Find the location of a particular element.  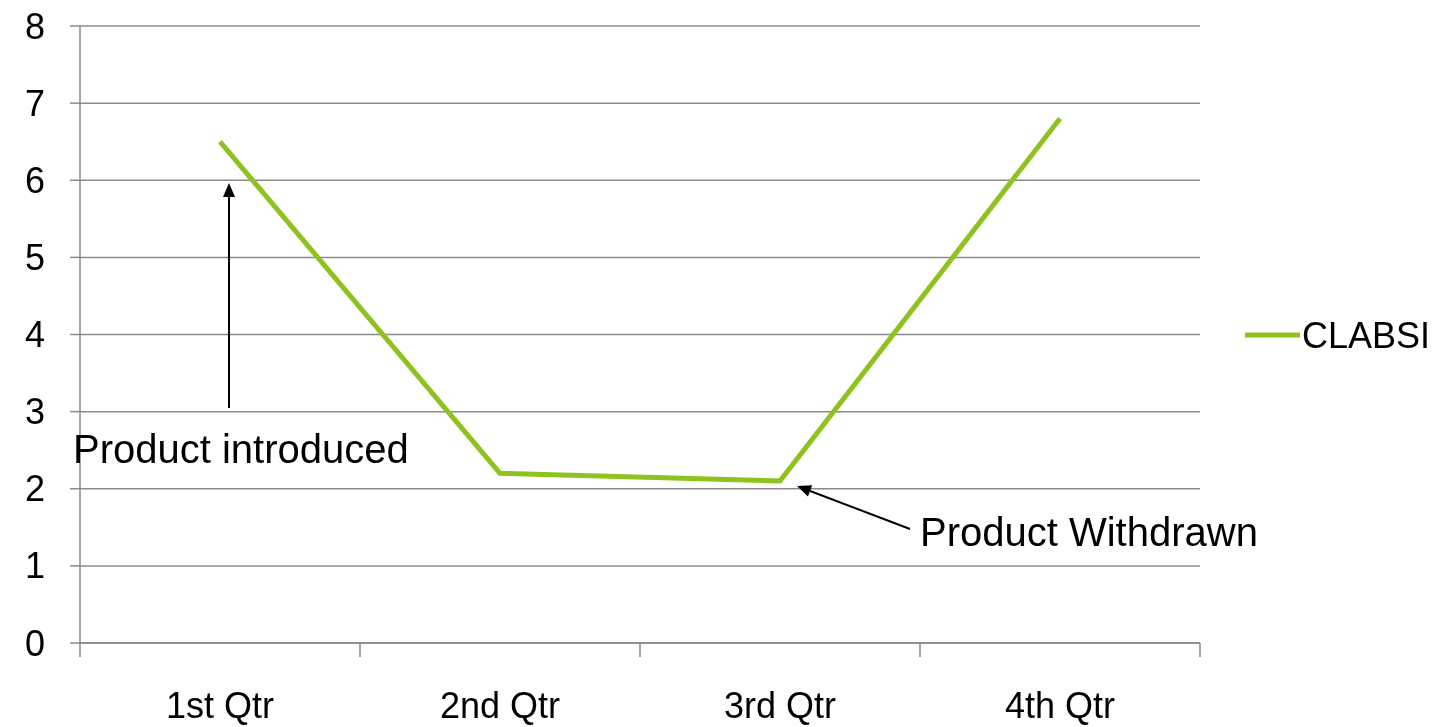

y-tick-label: 5 is located at coordinates (35, 257).